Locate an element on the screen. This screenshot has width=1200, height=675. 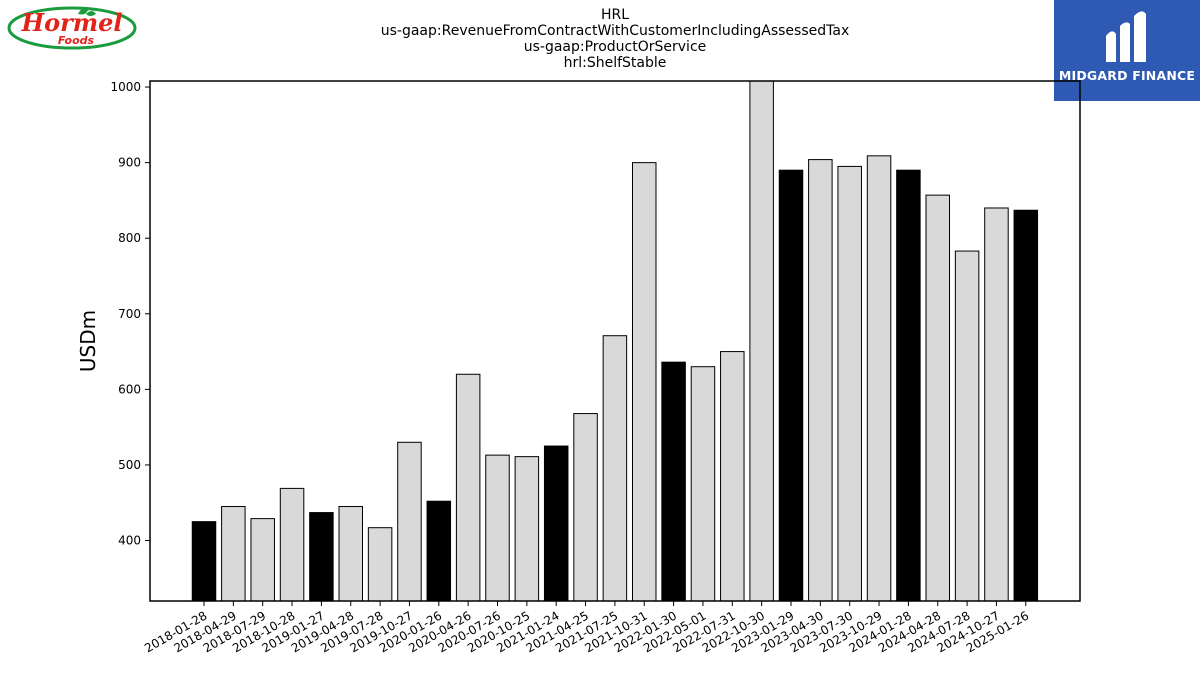
midgard-emblem is located at coordinates (1126, 36).